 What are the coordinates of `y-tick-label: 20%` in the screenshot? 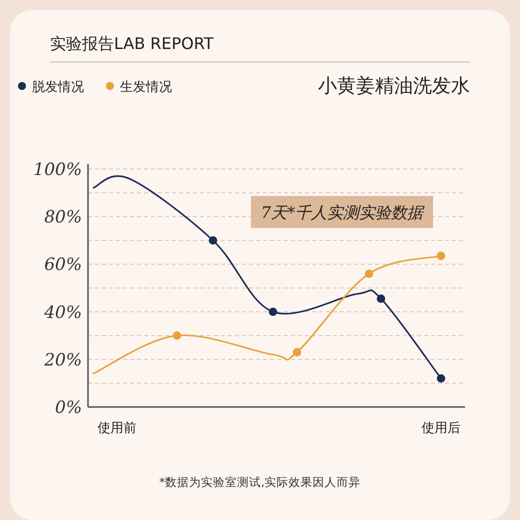 It's located at (62, 360).